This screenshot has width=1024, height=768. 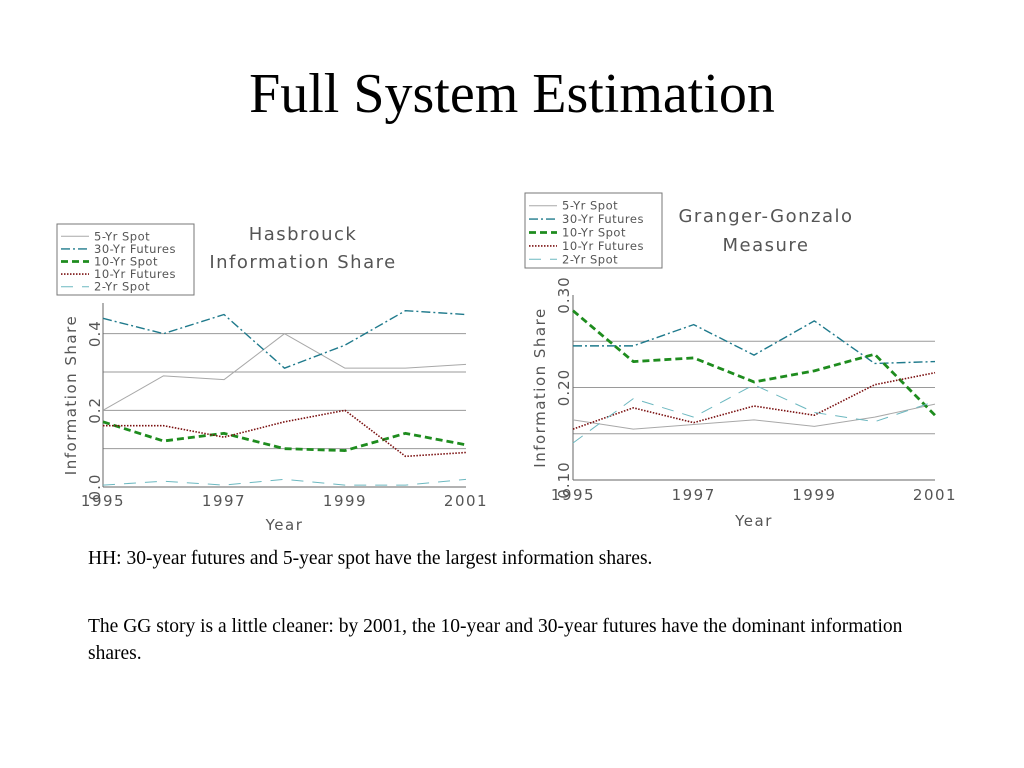 What do you see at coordinates (95, 410) in the screenshot?
I see `y-tick-label: 0.2` at bounding box center [95, 410].